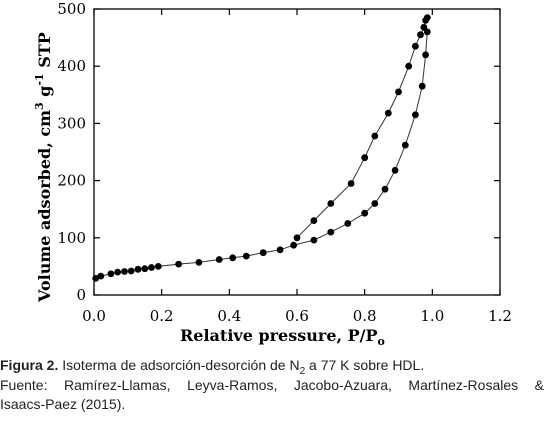 The image size is (544, 427). Describe the element at coordinates (43, 167) in the screenshot. I see `y-axis-title: Volume adsorbed, cm3 g-1 STP` at that location.